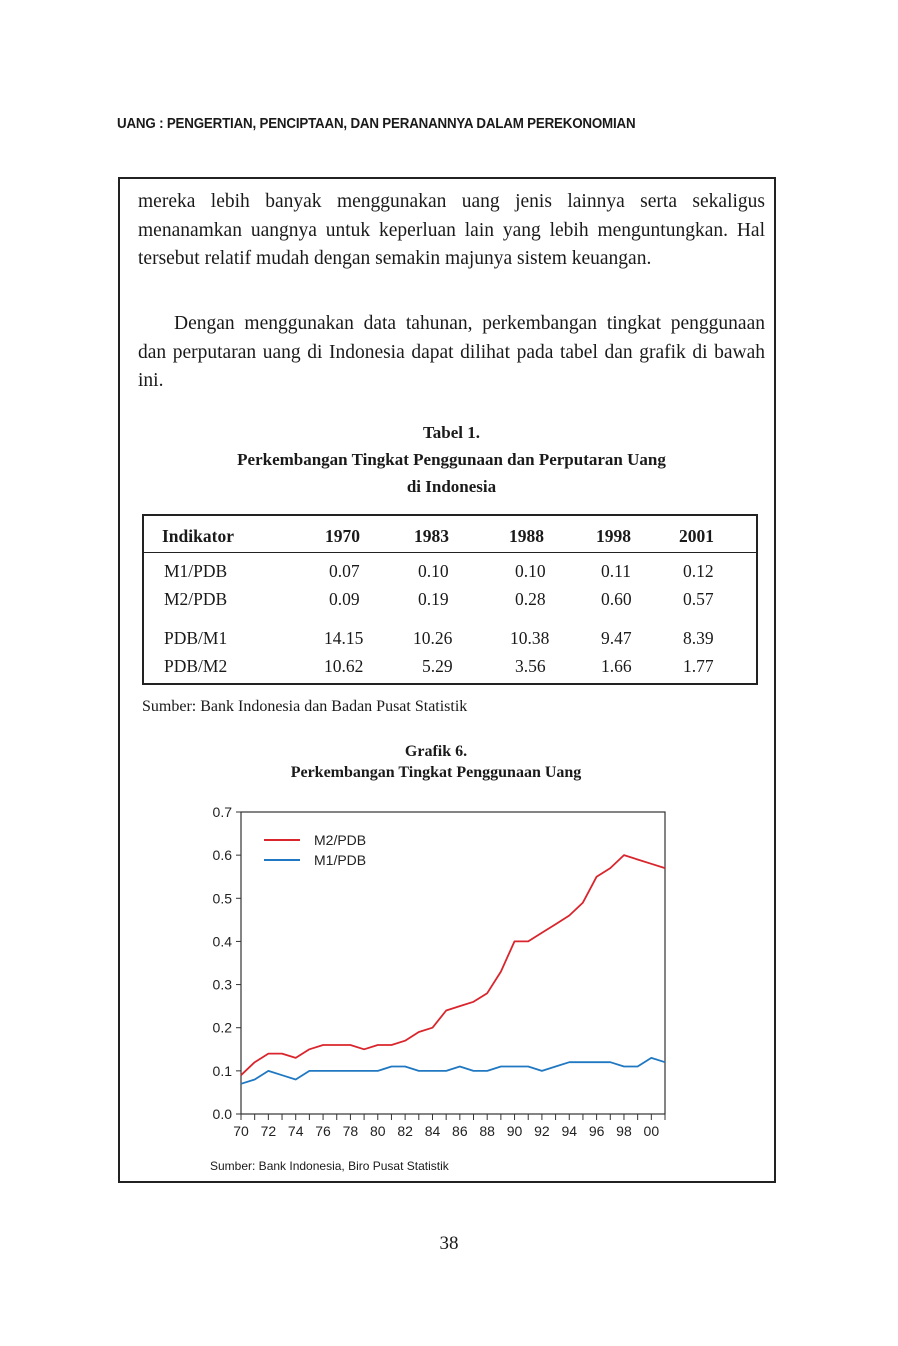  What do you see at coordinates (344, 571) in the screenshot?
I see `table-cell: 0.07` at bounding box center [344, 571].